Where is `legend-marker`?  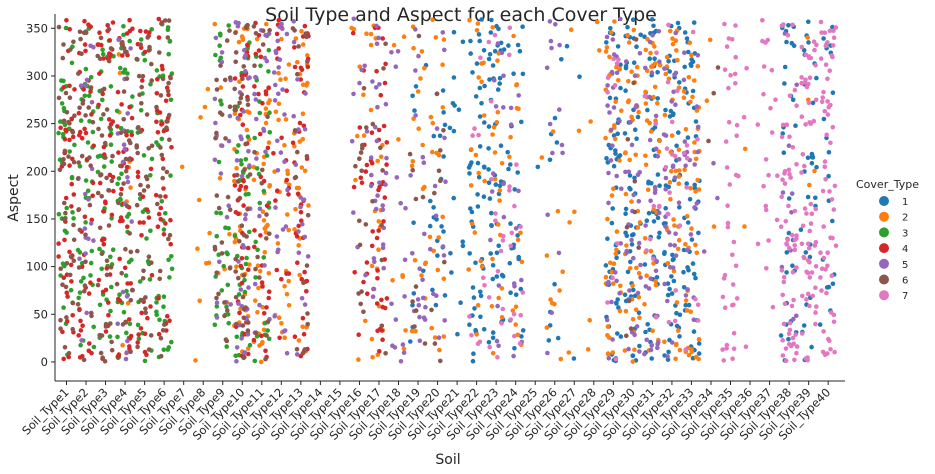 legend-marker is located at coordinates (884, 201).